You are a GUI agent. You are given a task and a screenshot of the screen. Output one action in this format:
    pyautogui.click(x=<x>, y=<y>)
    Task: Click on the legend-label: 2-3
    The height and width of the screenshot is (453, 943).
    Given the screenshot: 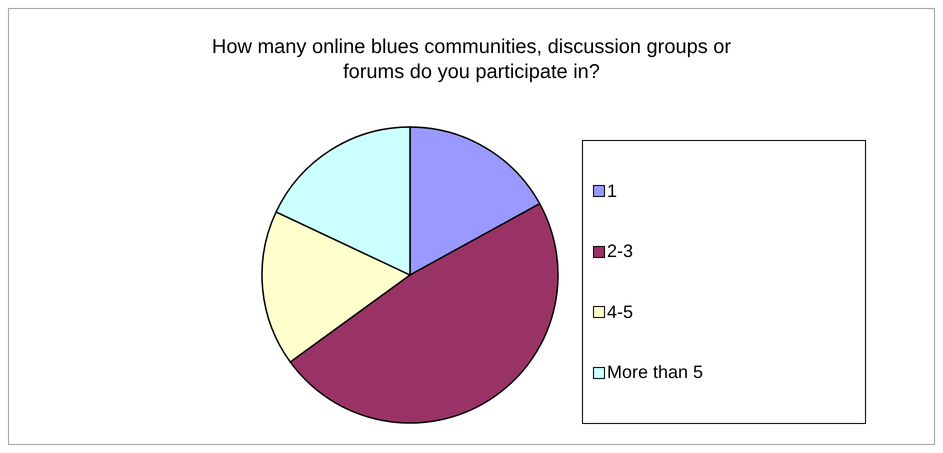 What is the action you would take?
    pyautogui.click(x=620, y=251)
    